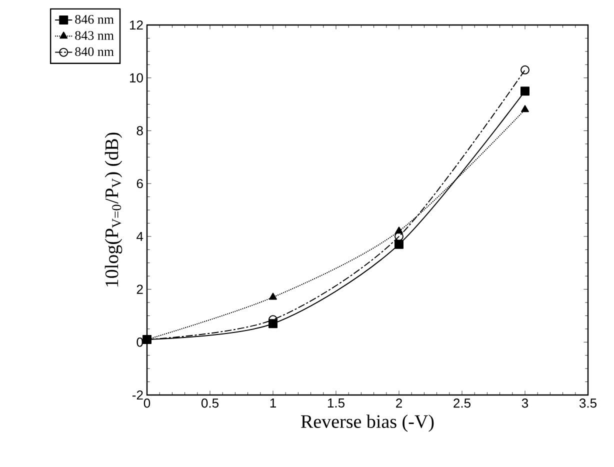 This screenshot has width=614, height=467. I want to click on x-tick-label: 3.5, so click(587, 403).